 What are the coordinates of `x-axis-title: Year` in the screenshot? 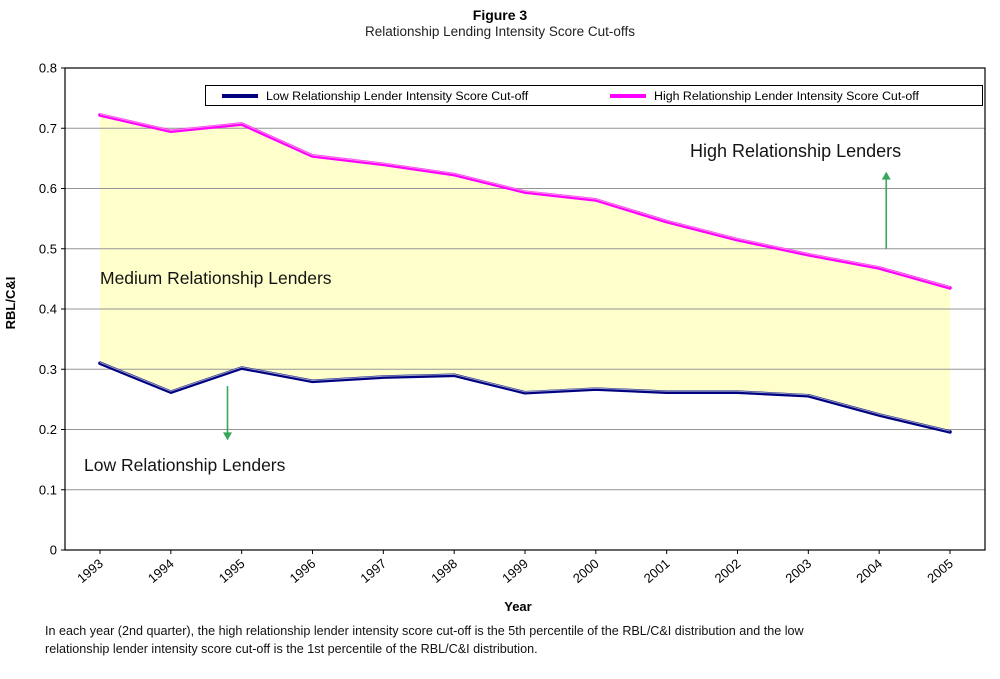 It's located at (517, 606).